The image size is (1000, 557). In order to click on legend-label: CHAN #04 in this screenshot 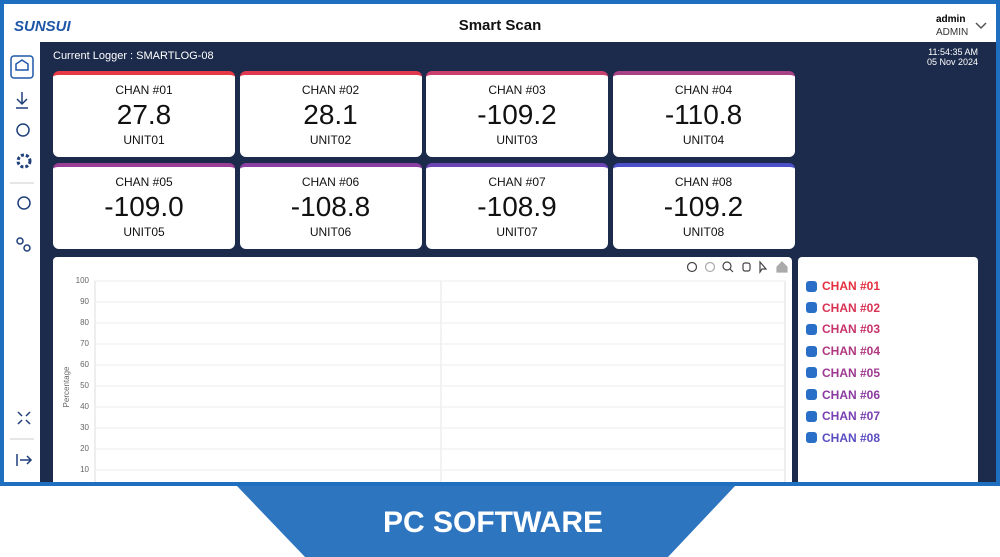, I will do `click(851, 351)`.